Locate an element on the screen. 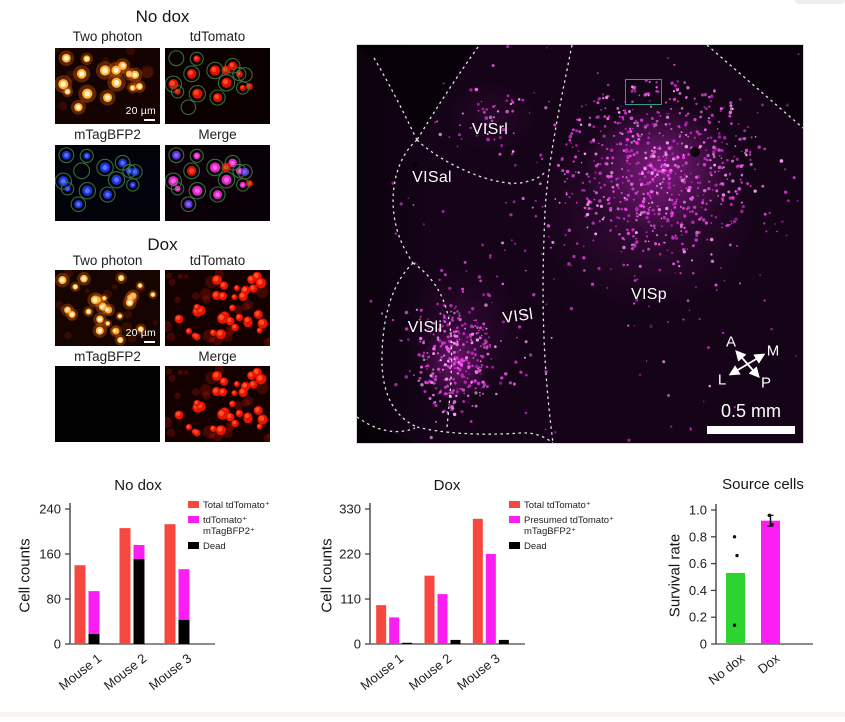  map-scale-bar is located at coordinates (751, 430).